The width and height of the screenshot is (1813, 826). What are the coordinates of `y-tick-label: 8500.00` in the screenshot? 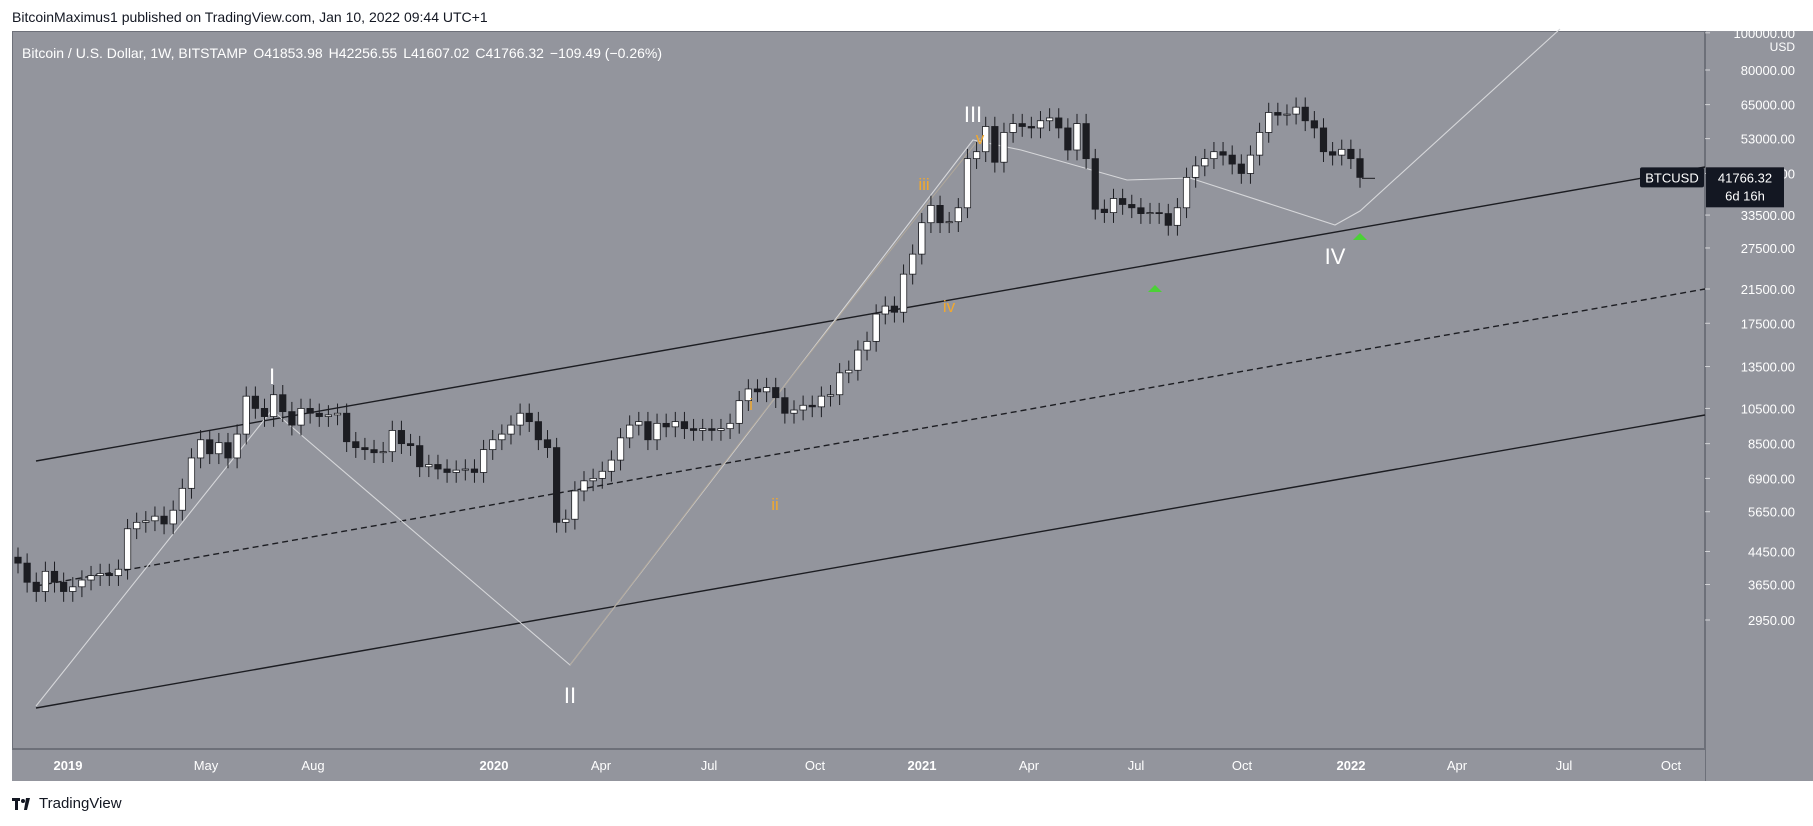 It's located at (1771, 444).